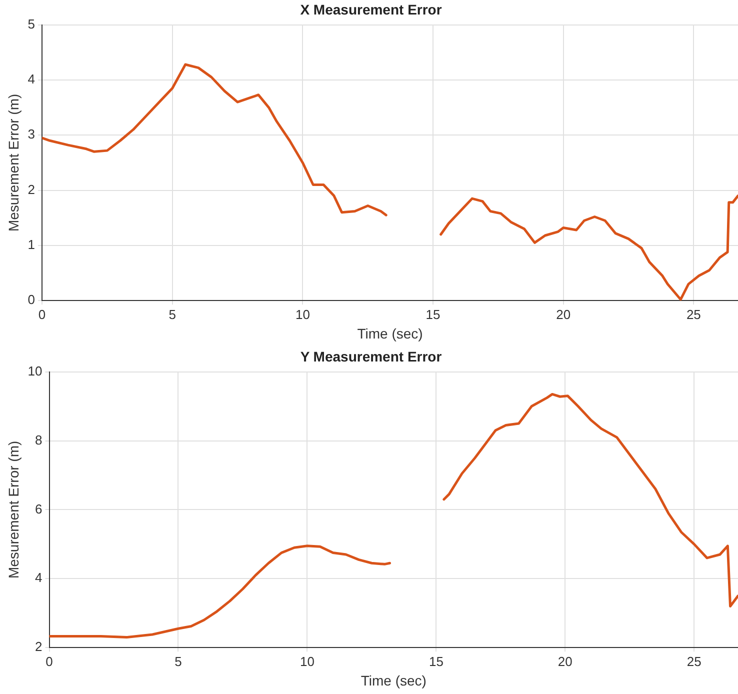 The image size is (738, 694). I want to click on y-tick-label: 10, so click(35, 370).